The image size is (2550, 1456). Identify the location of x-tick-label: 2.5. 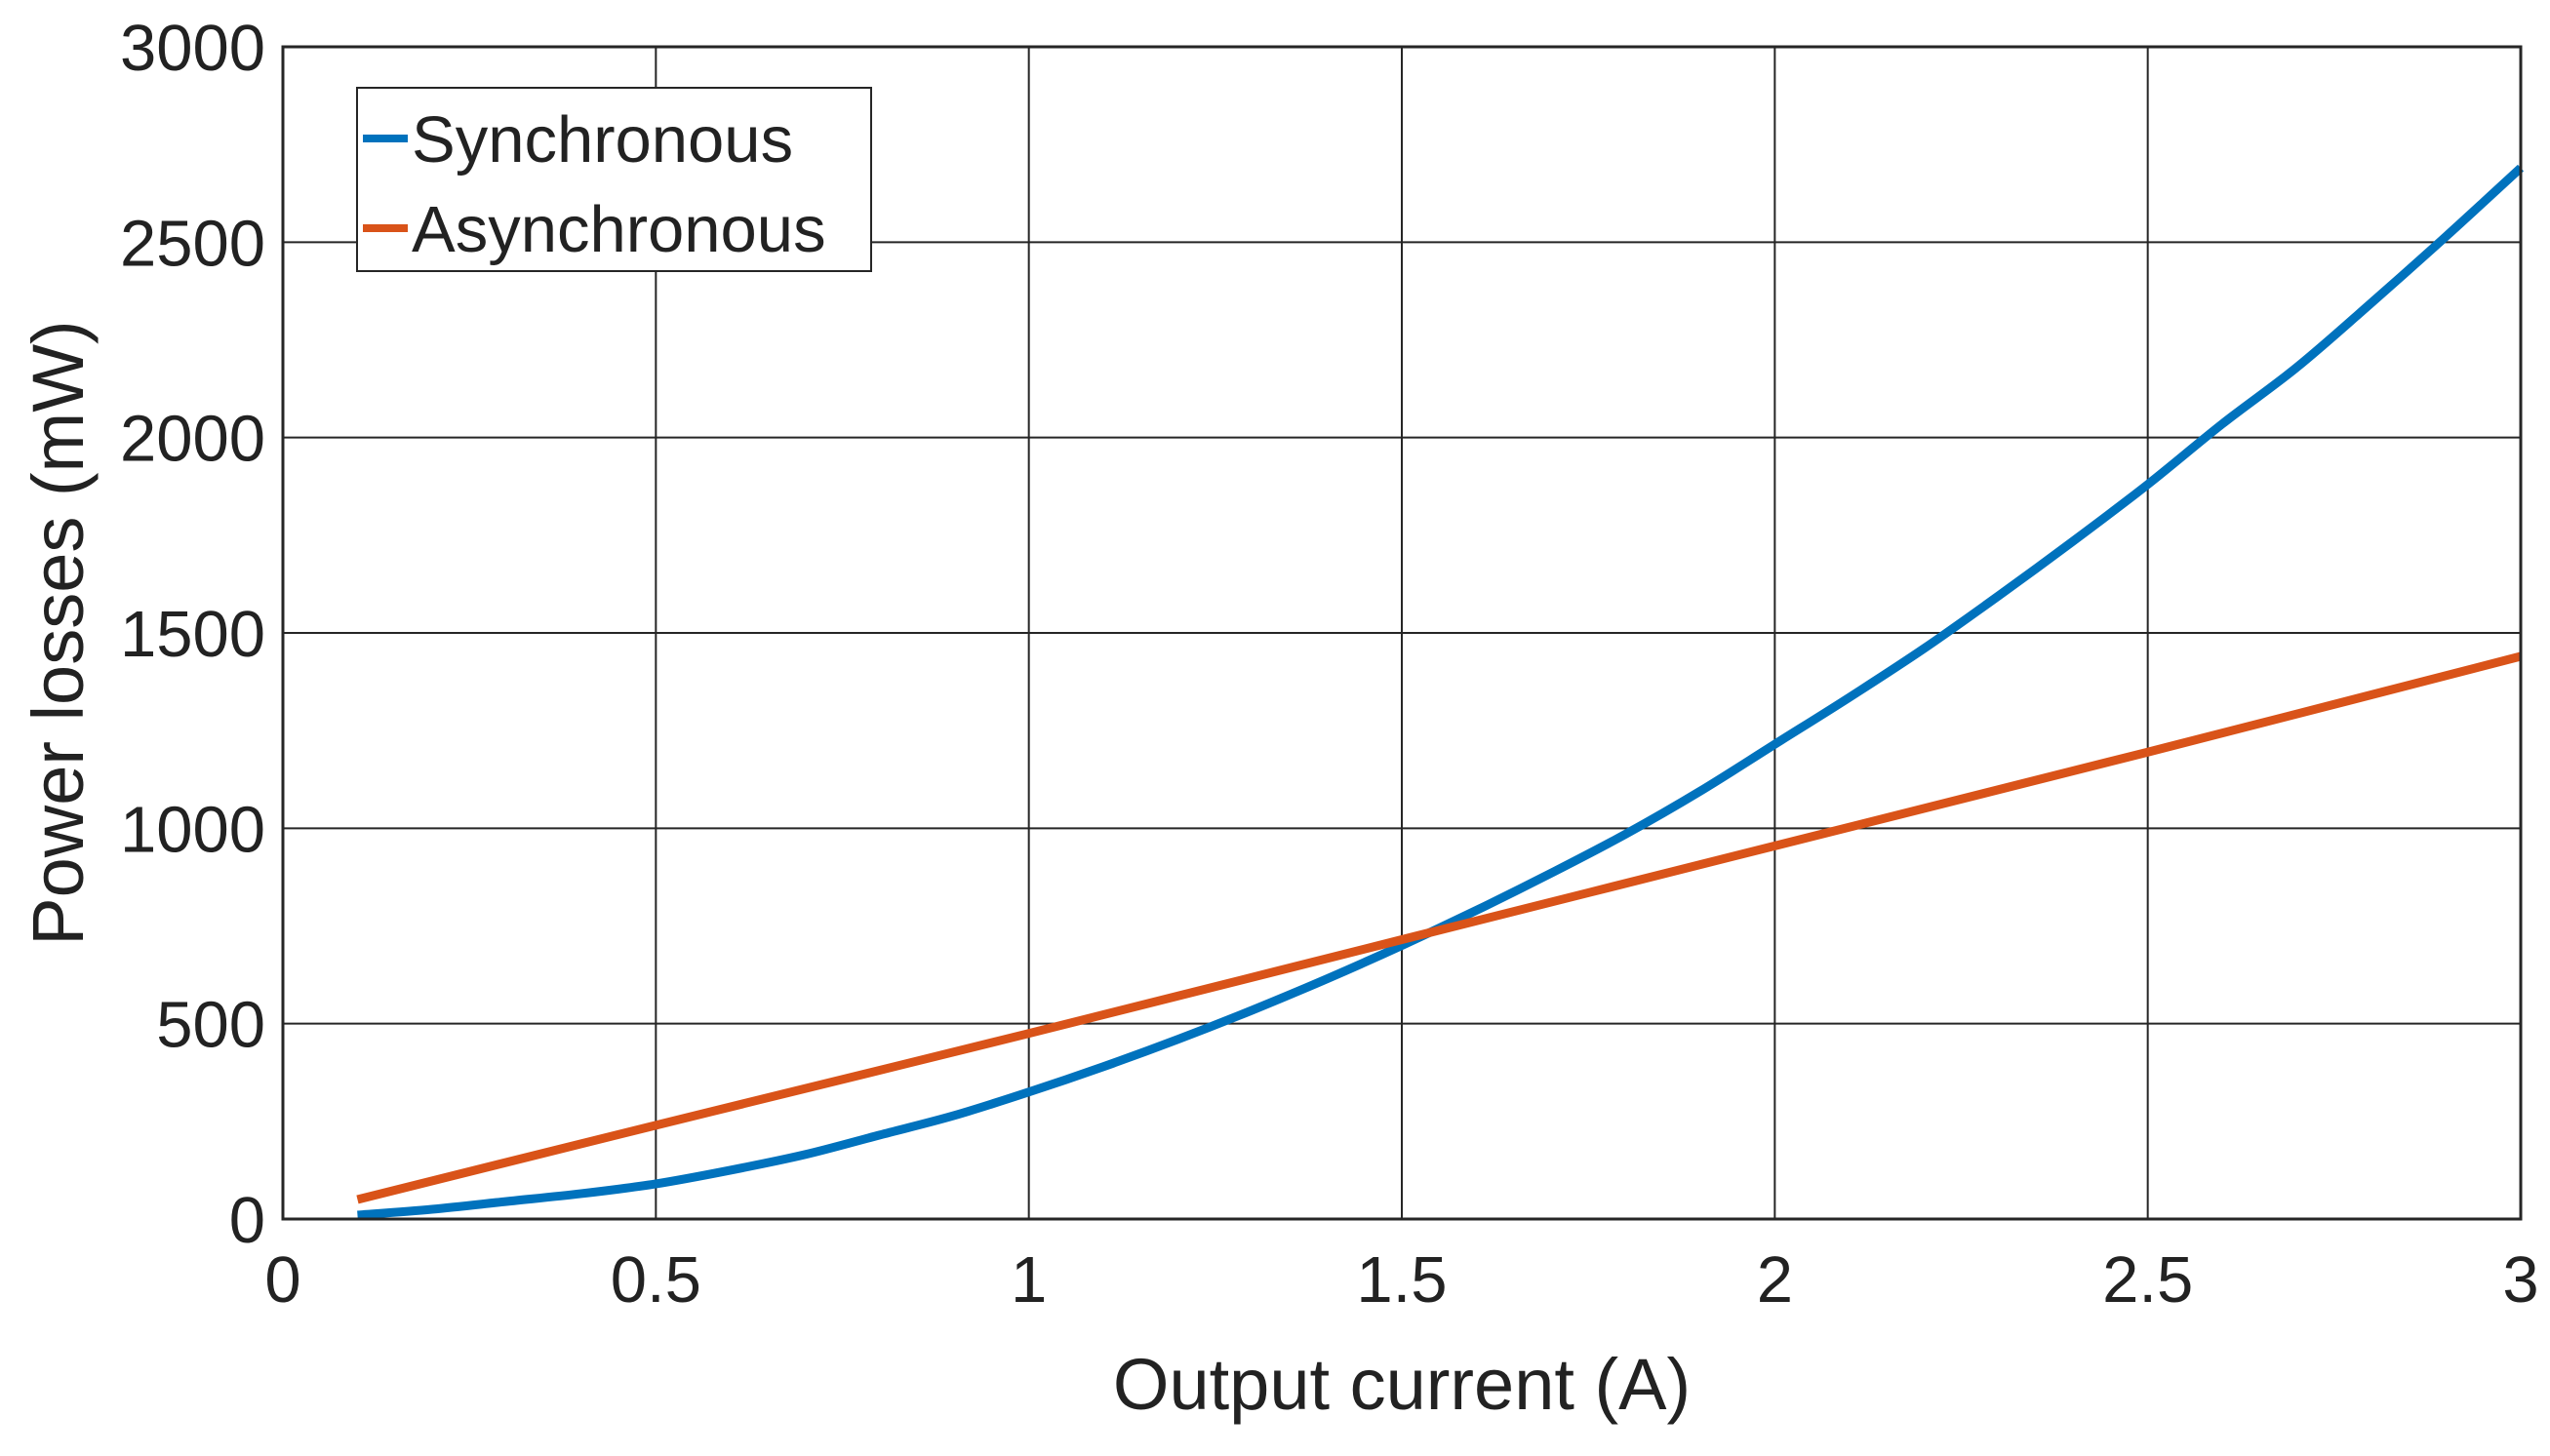
(2147, 1280).